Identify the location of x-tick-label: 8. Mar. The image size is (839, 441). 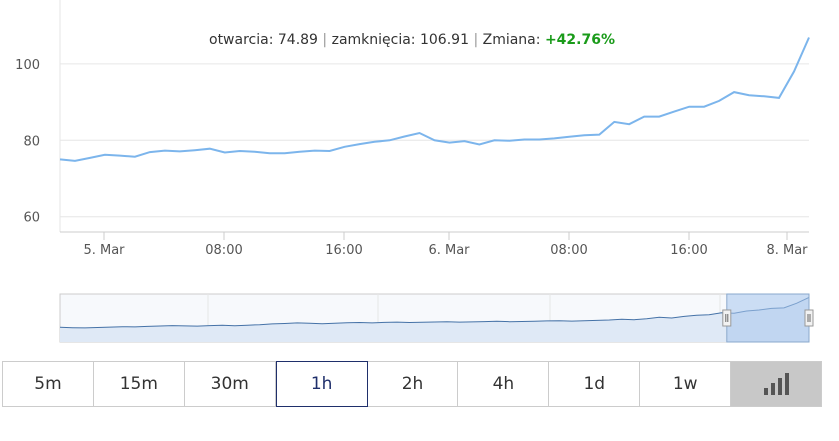
(787, 250).